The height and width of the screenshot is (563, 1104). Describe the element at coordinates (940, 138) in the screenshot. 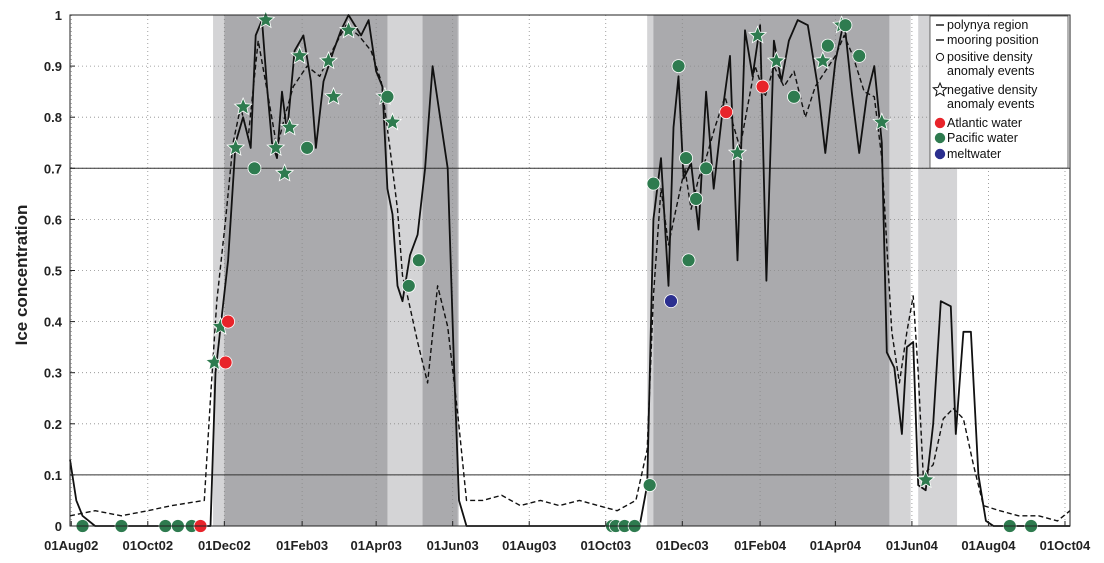

I see `legend-pacific-swatch` at that location.